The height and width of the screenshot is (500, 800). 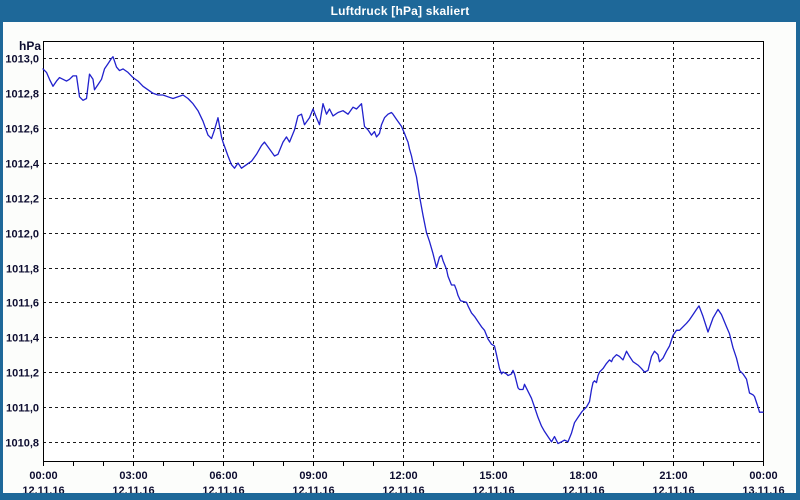 What do you see at coordinates (22, 130) in the screenshot?
I see `y-tick-label: 1012,6` at bounding box center [22, 130].